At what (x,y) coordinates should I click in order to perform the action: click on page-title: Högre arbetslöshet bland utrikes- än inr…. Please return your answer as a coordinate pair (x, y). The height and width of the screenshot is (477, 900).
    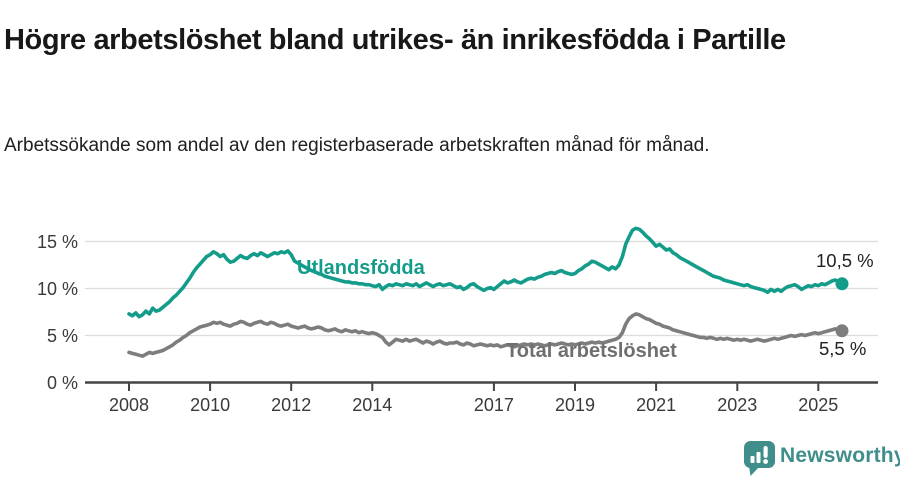
    Looking at the image, I should click on (395, 40).